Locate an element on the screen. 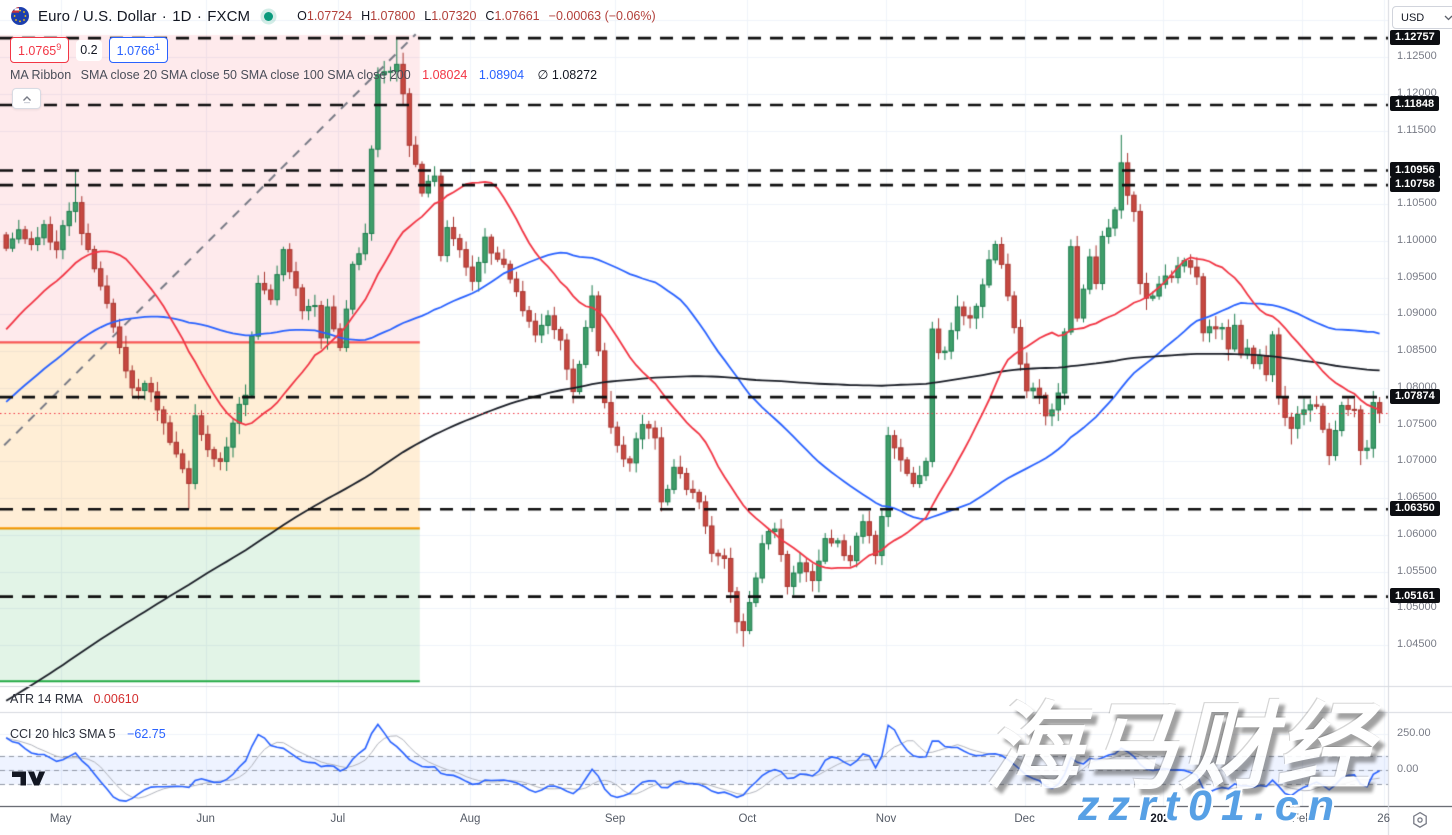  currency-label: USD is located at coordinates (1413, 17).